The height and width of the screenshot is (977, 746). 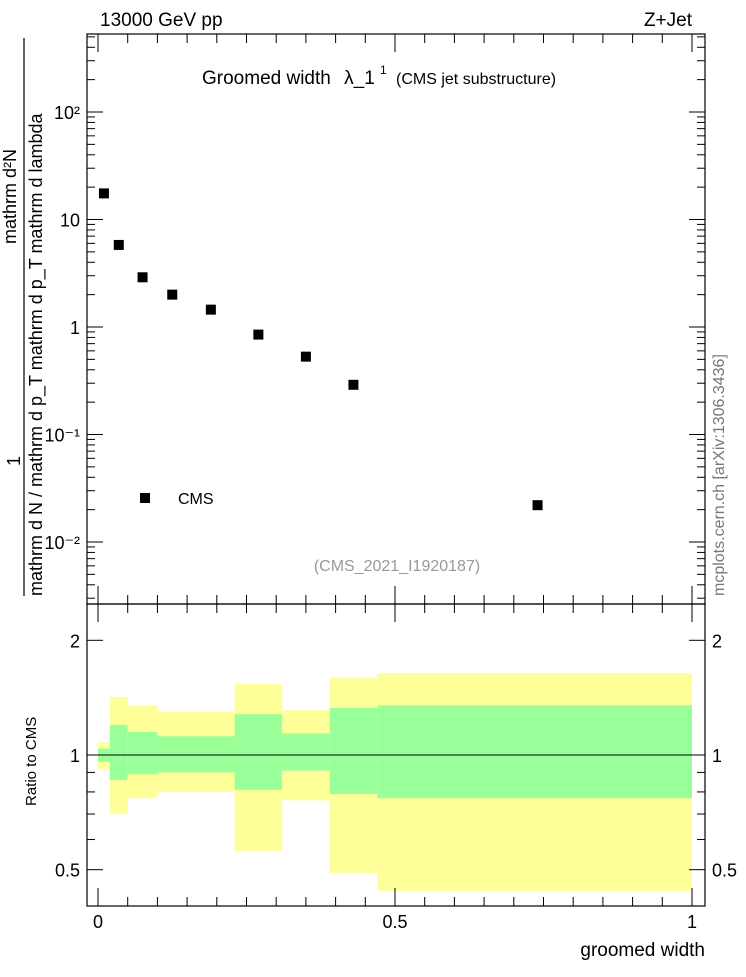 What do you see at coordinates (383, 70) in the screenshot?
I see `title-sup: 1` at bounding box center [383, 70].